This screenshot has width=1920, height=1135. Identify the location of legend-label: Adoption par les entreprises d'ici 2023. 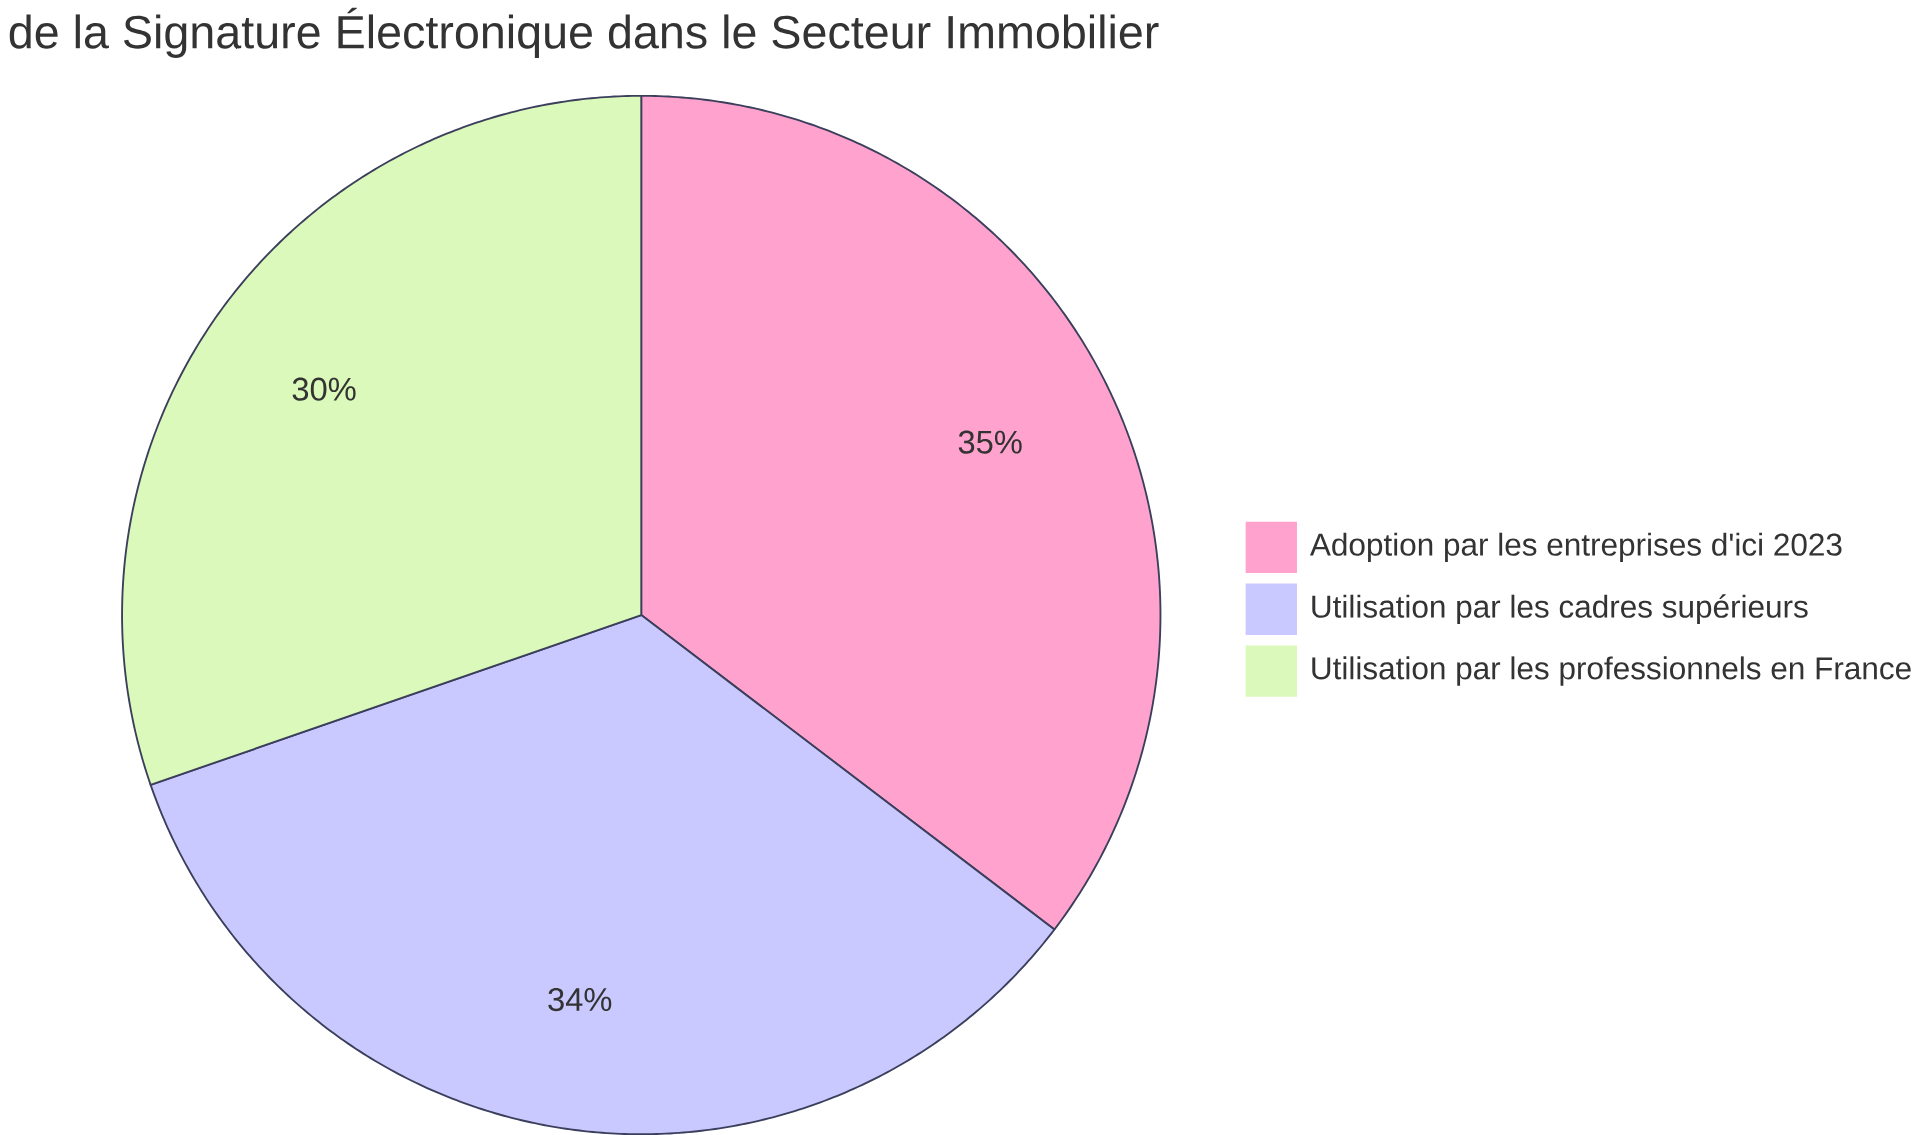
(1575, 547).